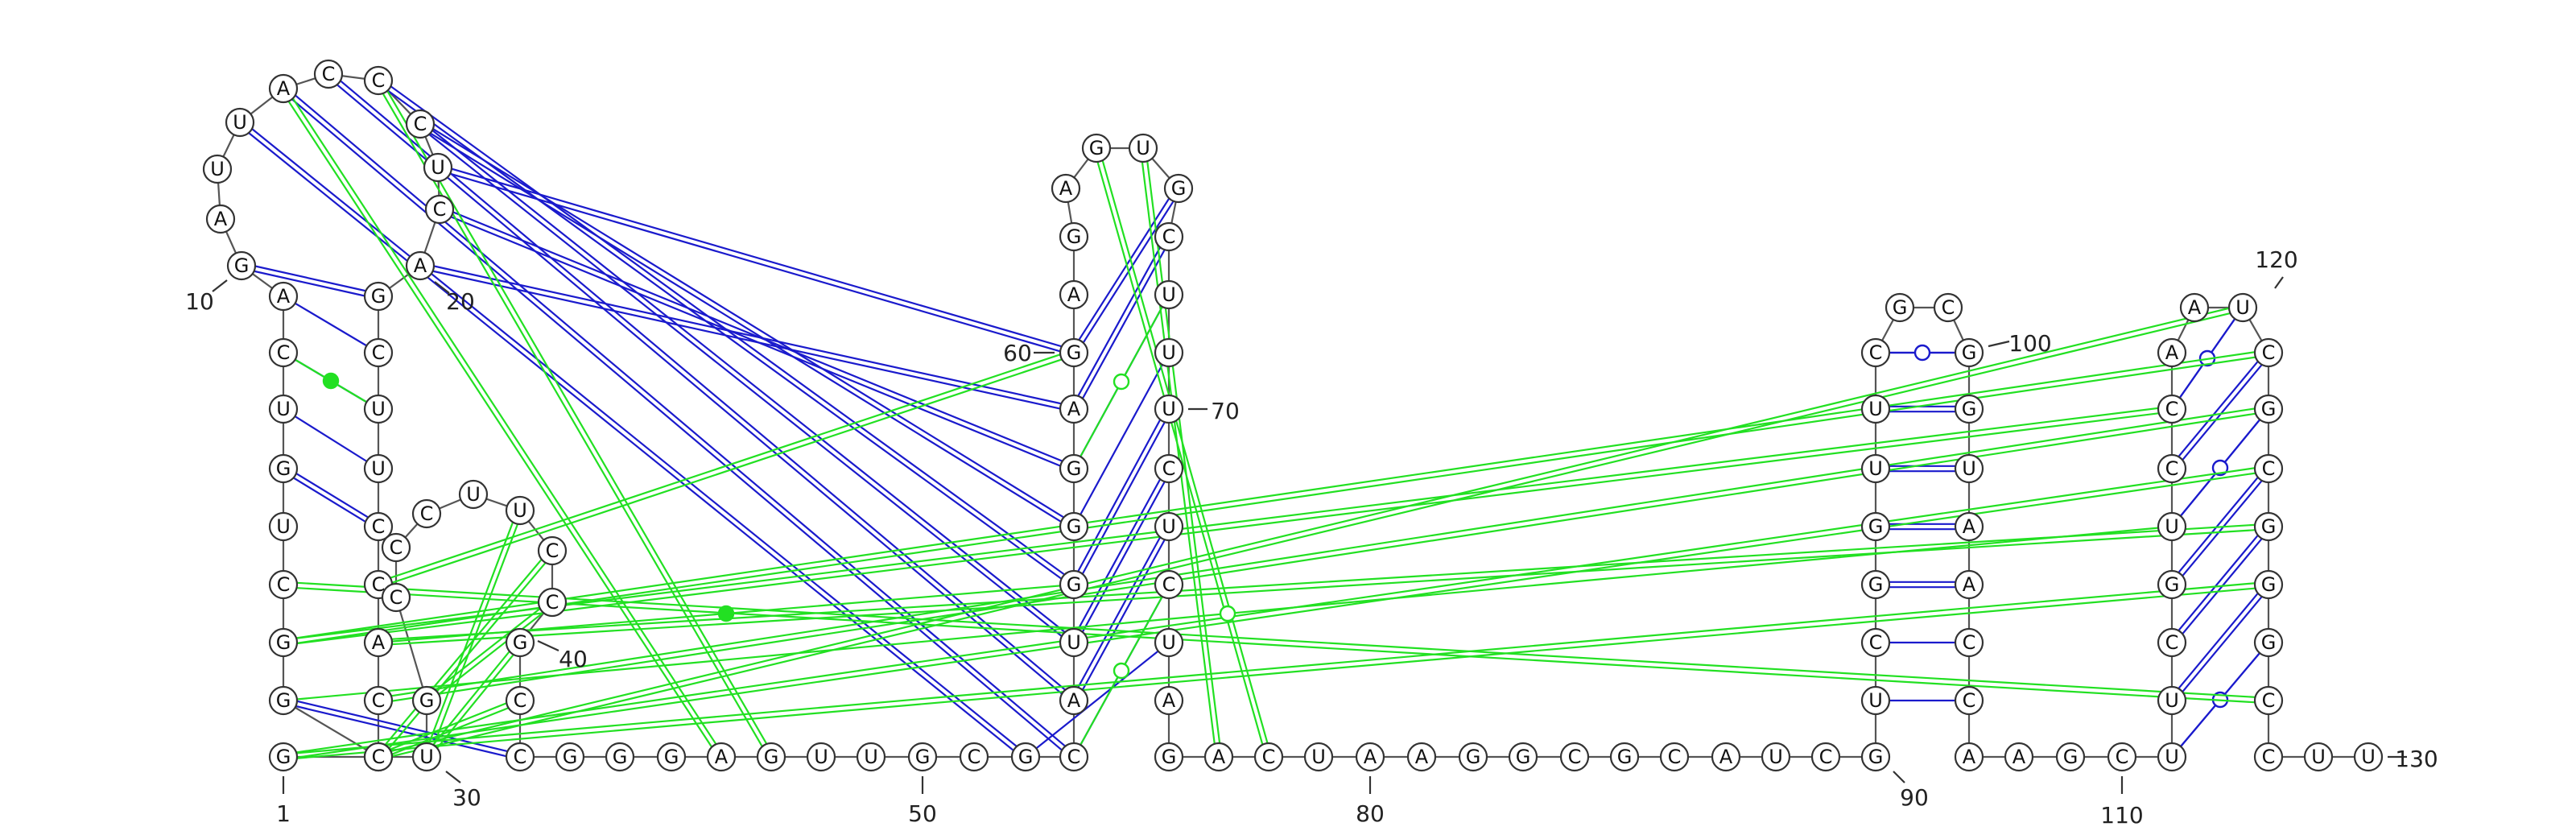 The height and width of the screenshot is (835, 2576). What do you see at coordinates (1948, 307) in the screenshot?
I see `nucleotide-99: C` at bounding box center [1948, 307].